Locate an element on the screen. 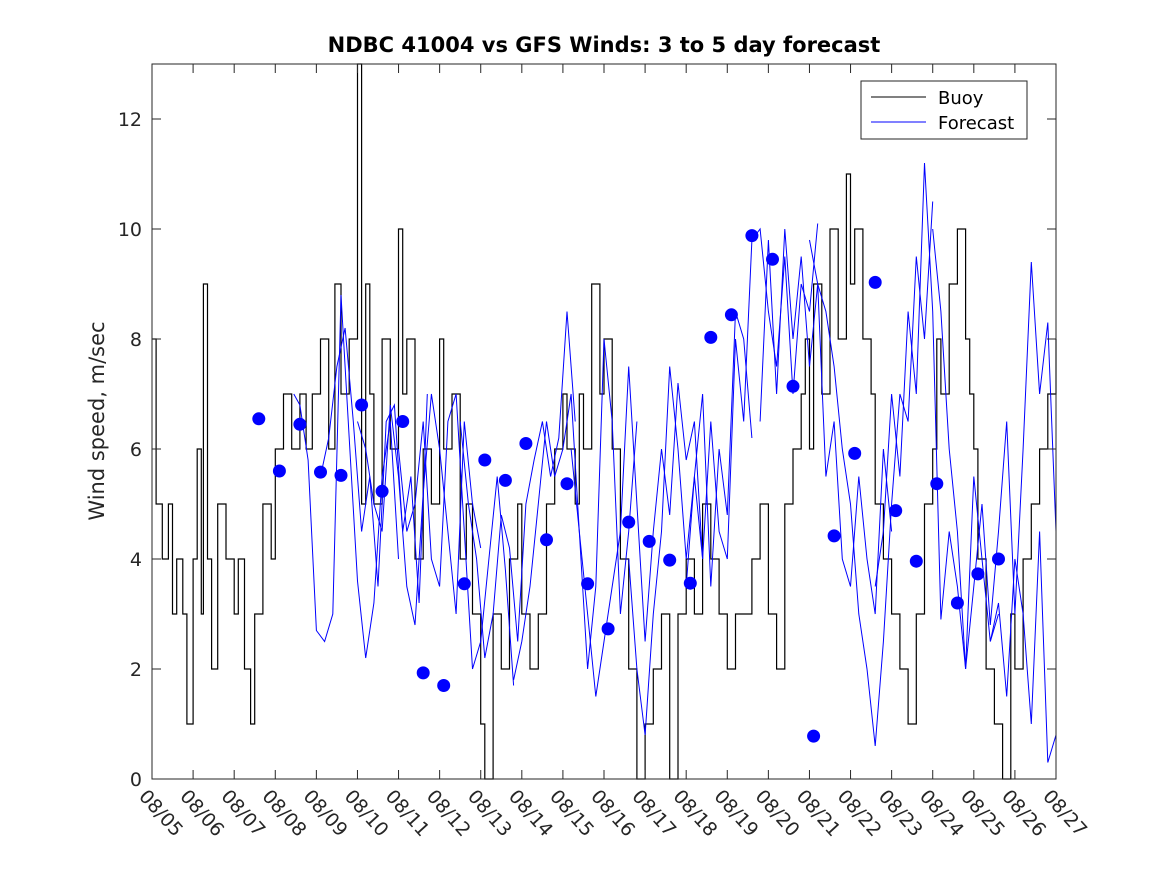  y-tick-label: 10 is located at coordinates (130, 230).